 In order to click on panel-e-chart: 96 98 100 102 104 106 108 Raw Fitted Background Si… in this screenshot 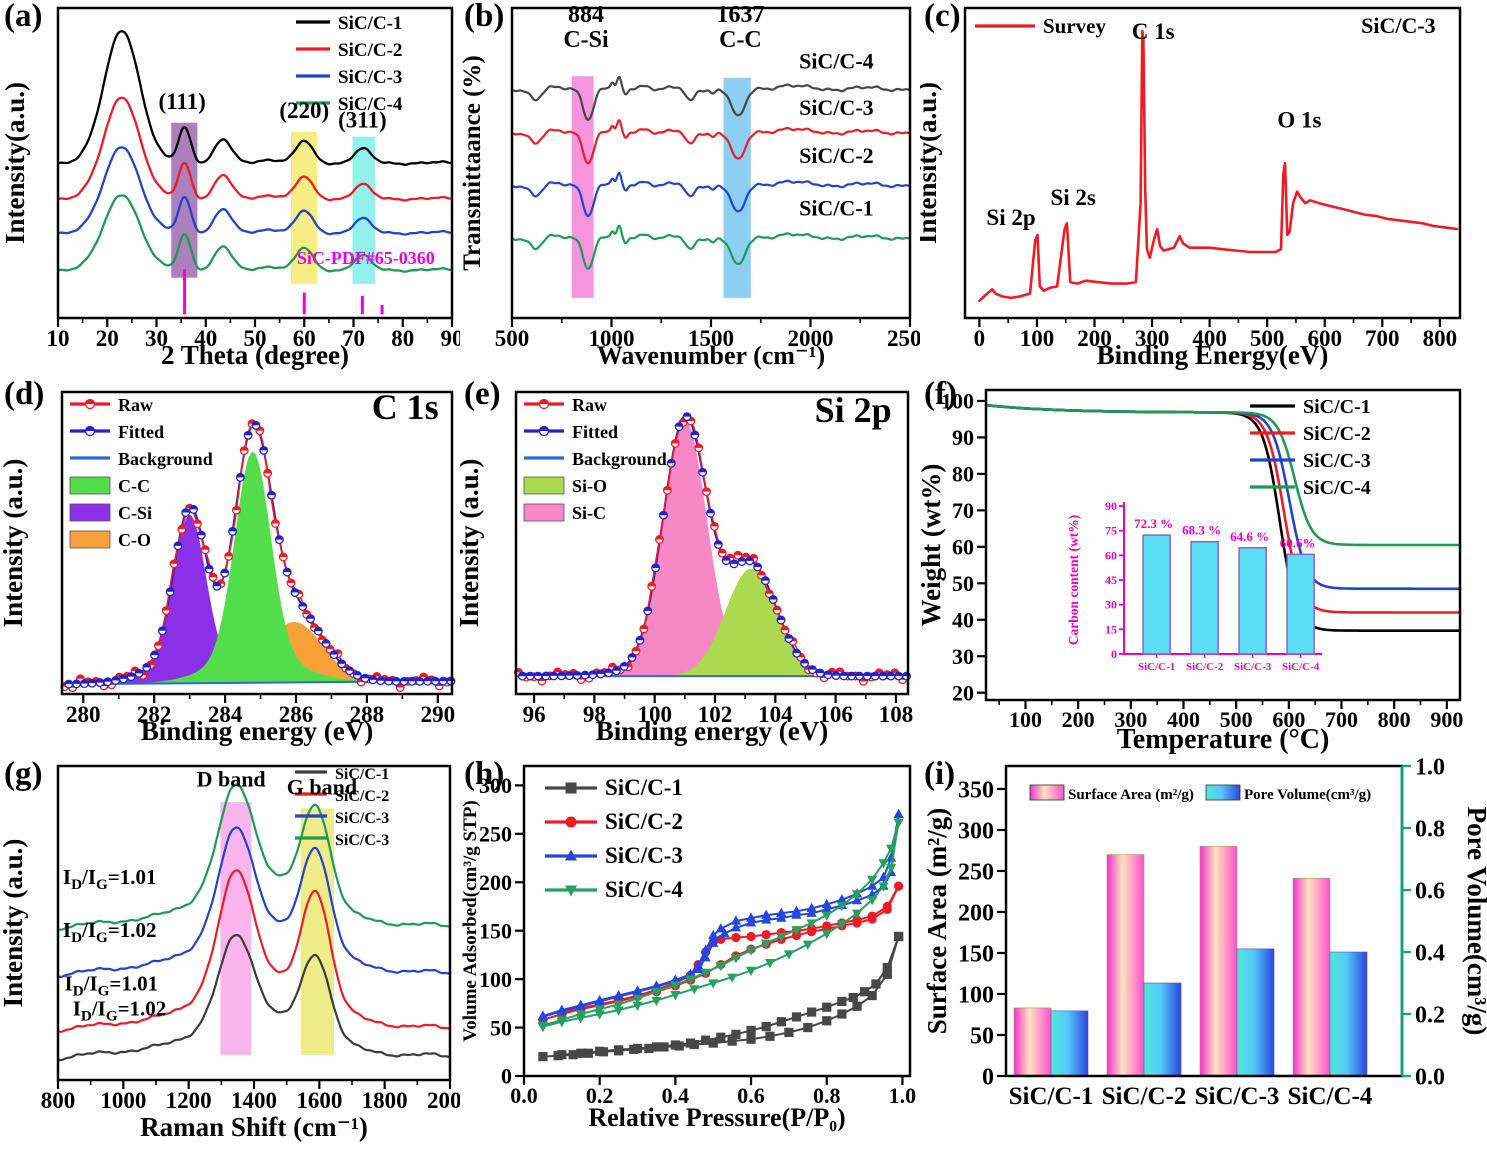, I will do `click(686, 568)`.